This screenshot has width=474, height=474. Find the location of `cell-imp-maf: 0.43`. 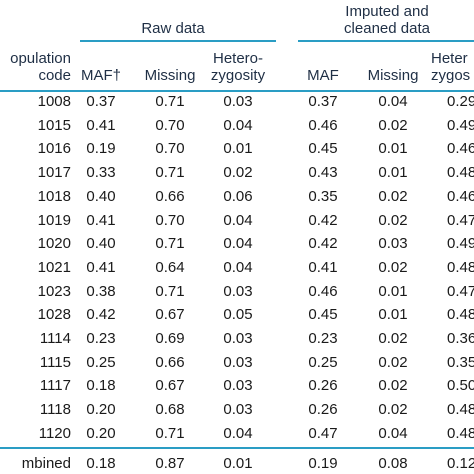

cell-imp-maf: 0.43 is located at coordinates (323, 172).